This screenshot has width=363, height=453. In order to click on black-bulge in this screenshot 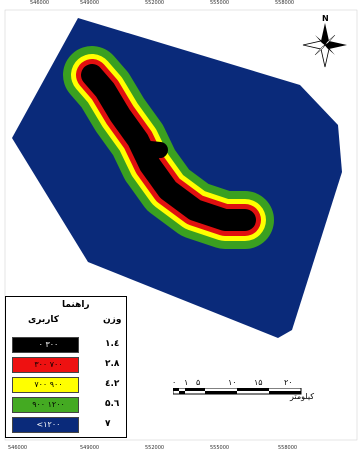, I will do `click(150, 149)`.